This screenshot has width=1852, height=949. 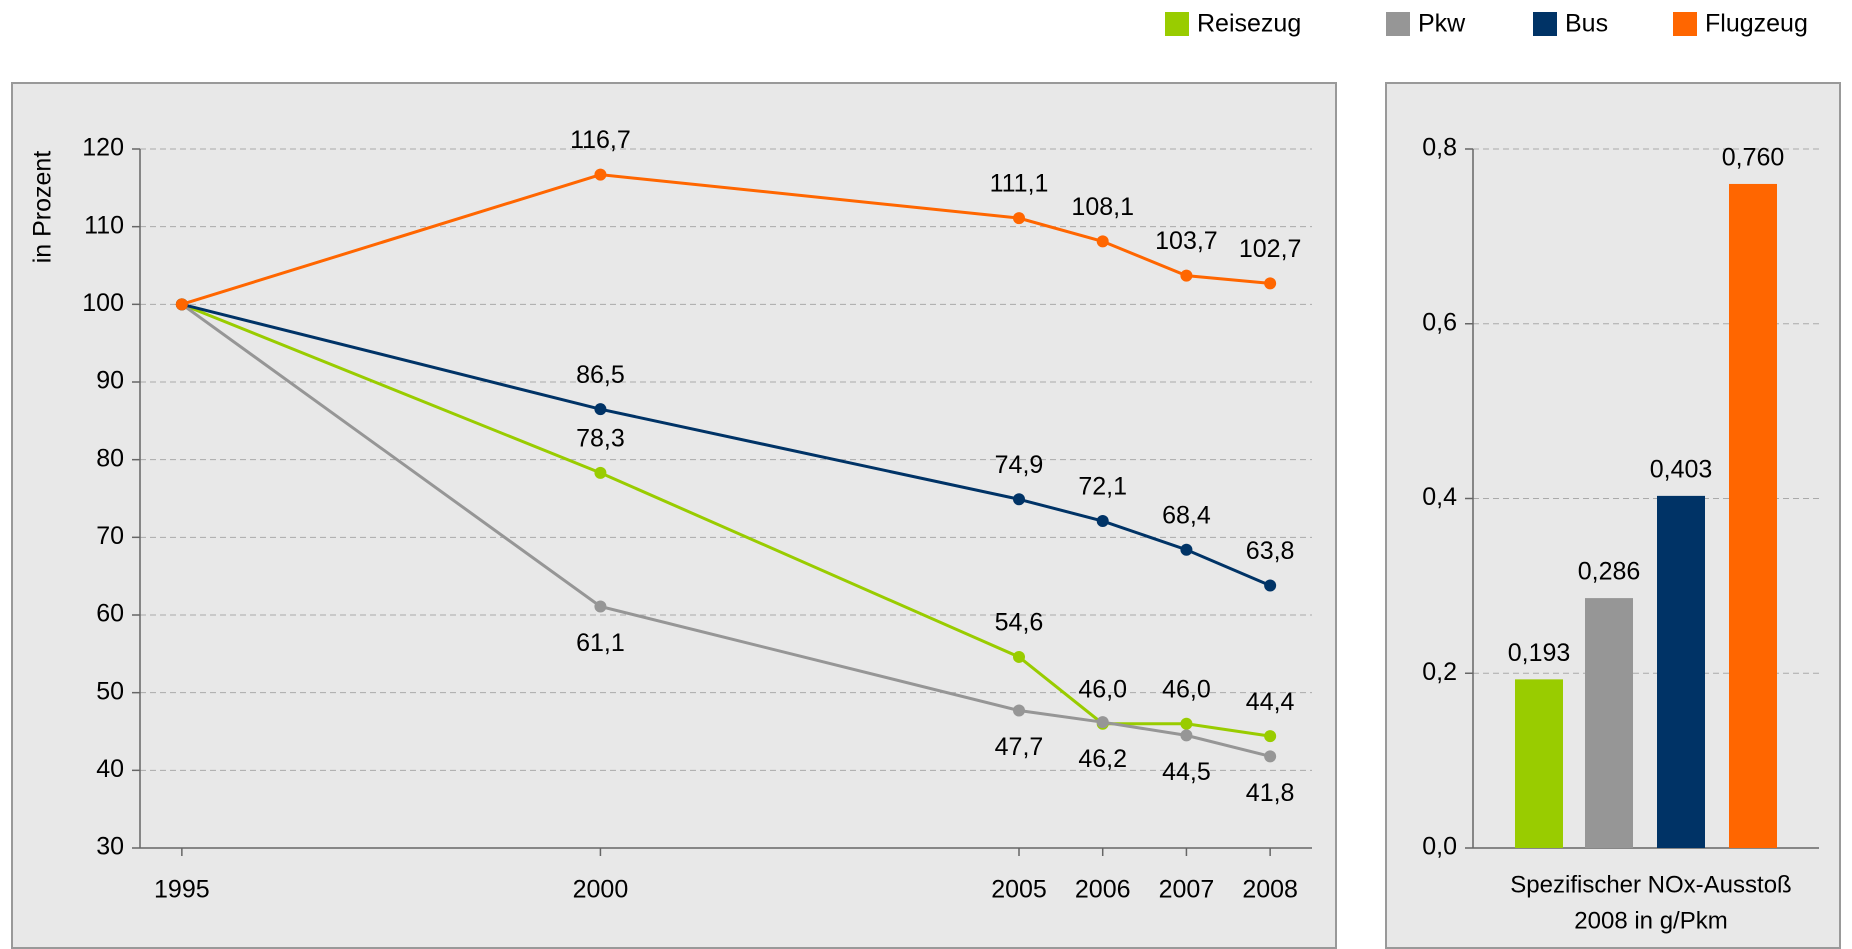 What do you see at coordinates (1650, 920) in the screenshot?
I see `x-axis-label: 2008 in g/Pkm` at bounding box center [1650, 920].